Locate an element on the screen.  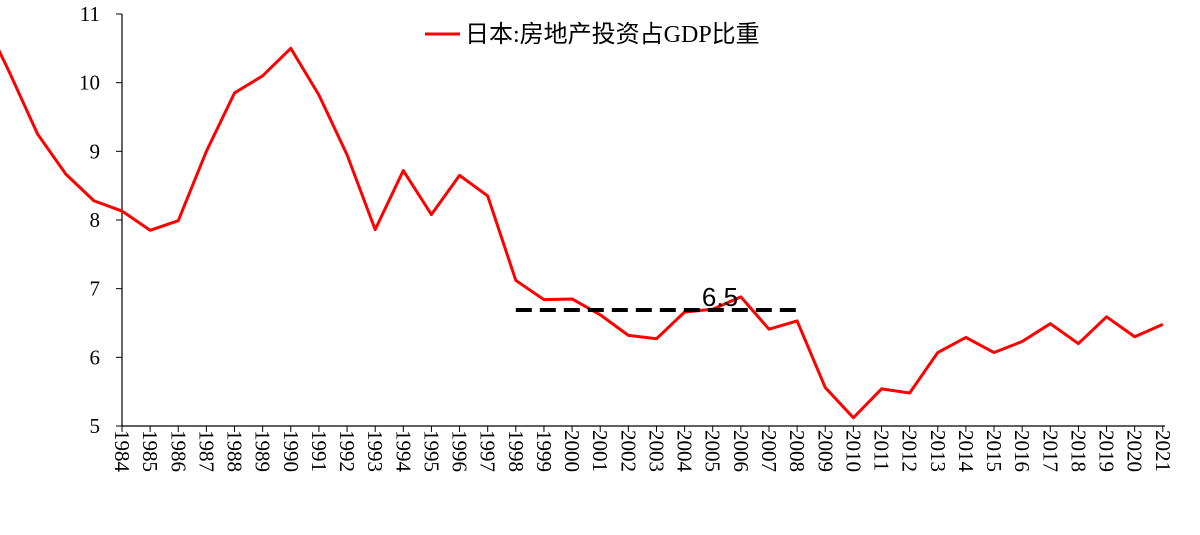
x-tick-label: 2016 is located at coordinates (1022, 451).